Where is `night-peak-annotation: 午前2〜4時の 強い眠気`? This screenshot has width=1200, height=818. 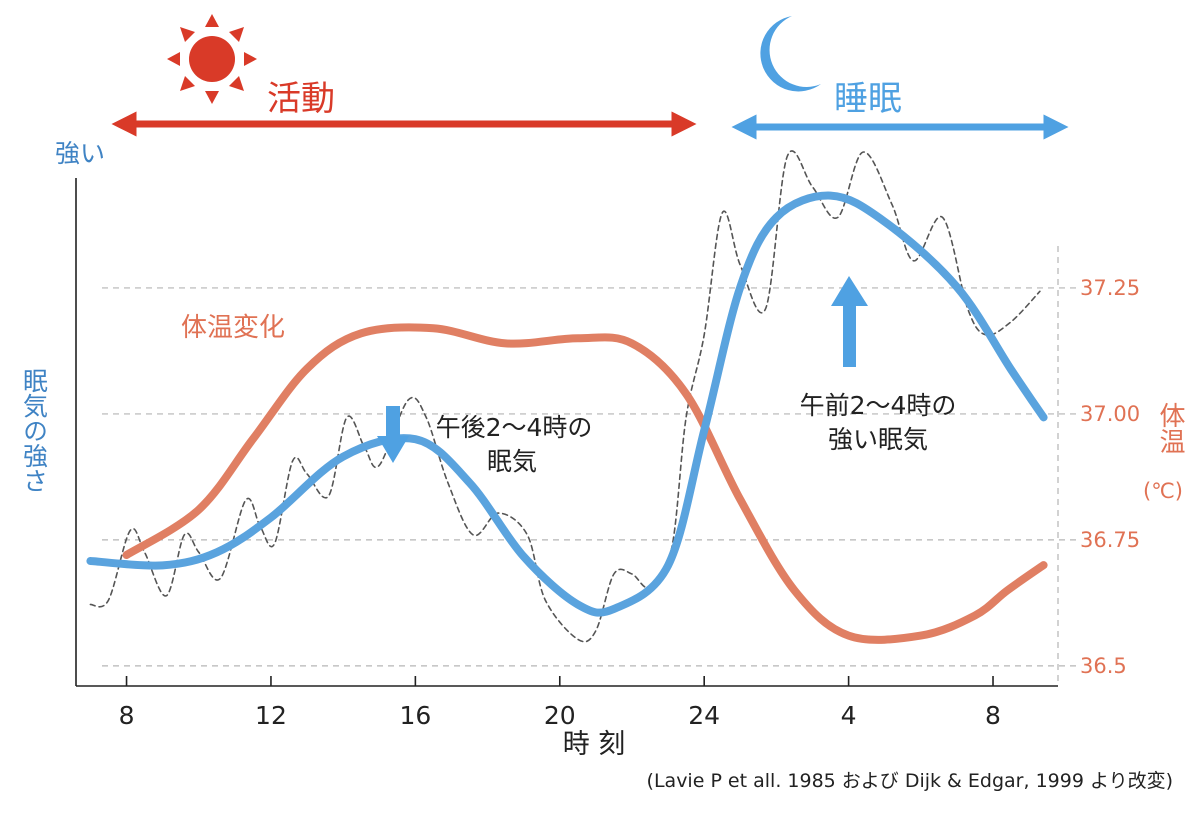 night-peak-annotation: 午前2〜4時の 強い眠気 is located at coordinates (878, 365).